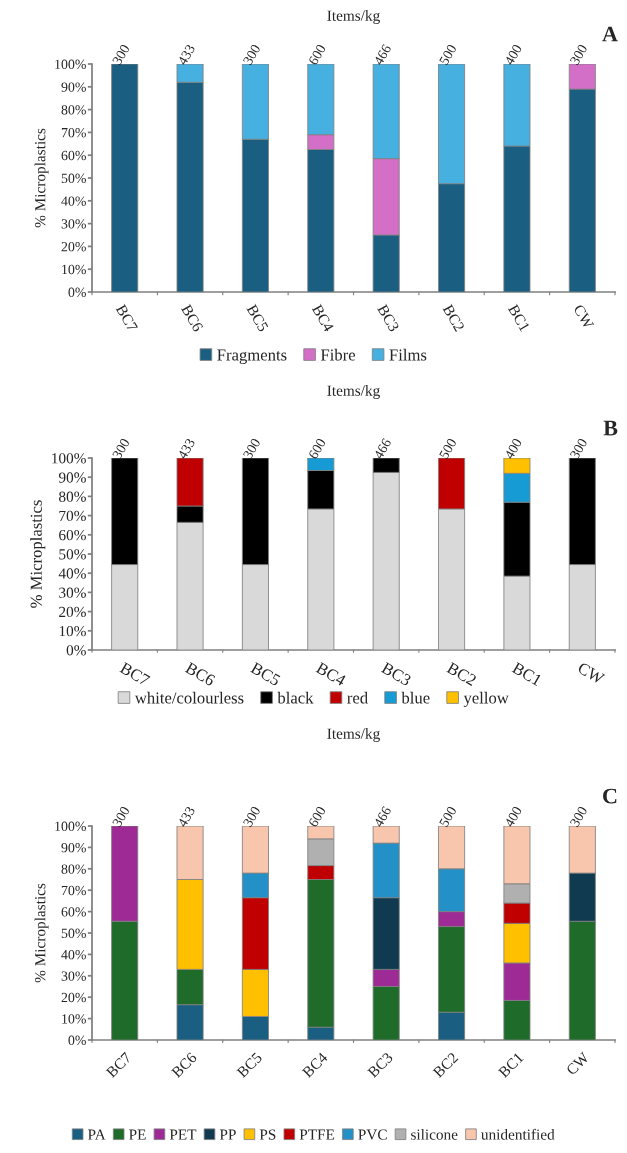  What do you see at coordinates (137, 1134) in the screenshot?
I see `legend-label: PE` at bounding box center [137, 1134].